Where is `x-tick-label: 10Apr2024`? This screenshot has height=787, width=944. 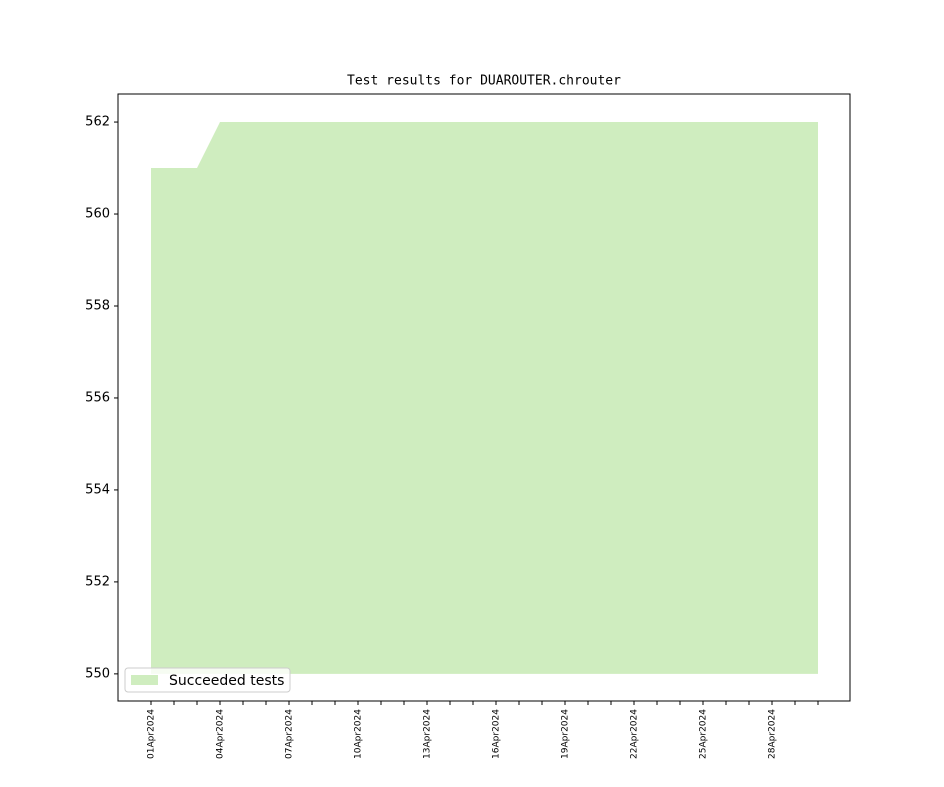
x-tick-label: 10Apr2024 is located at coordinates (359, 734).